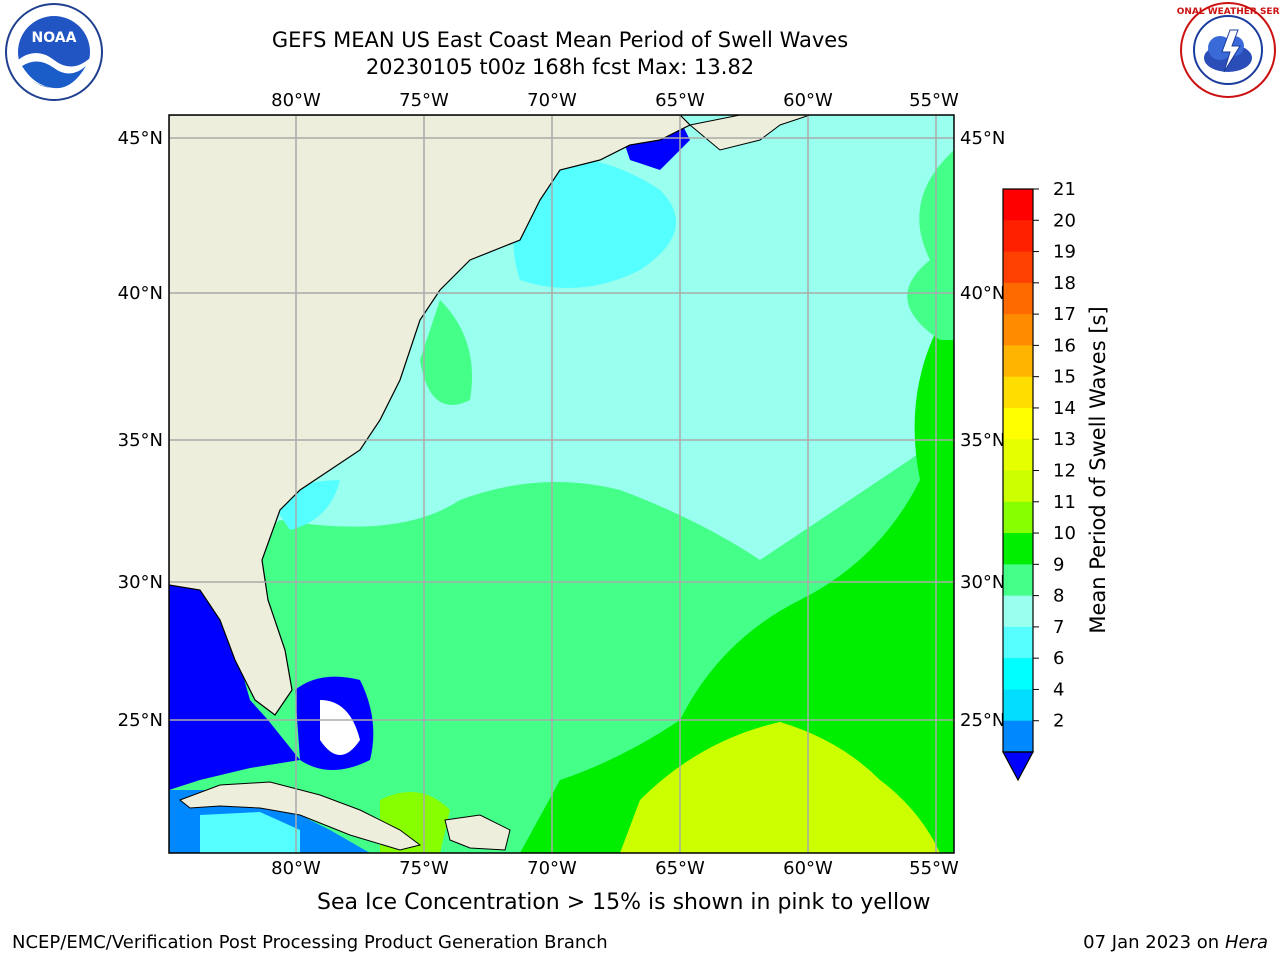 This screenshot has height=960, width=1280. Describe the element at coordinates (615, 100) in the screenshot. I see `lon-labels-top: 80°W 75°W 70°W 65°W 60°W 55°W` at that location.